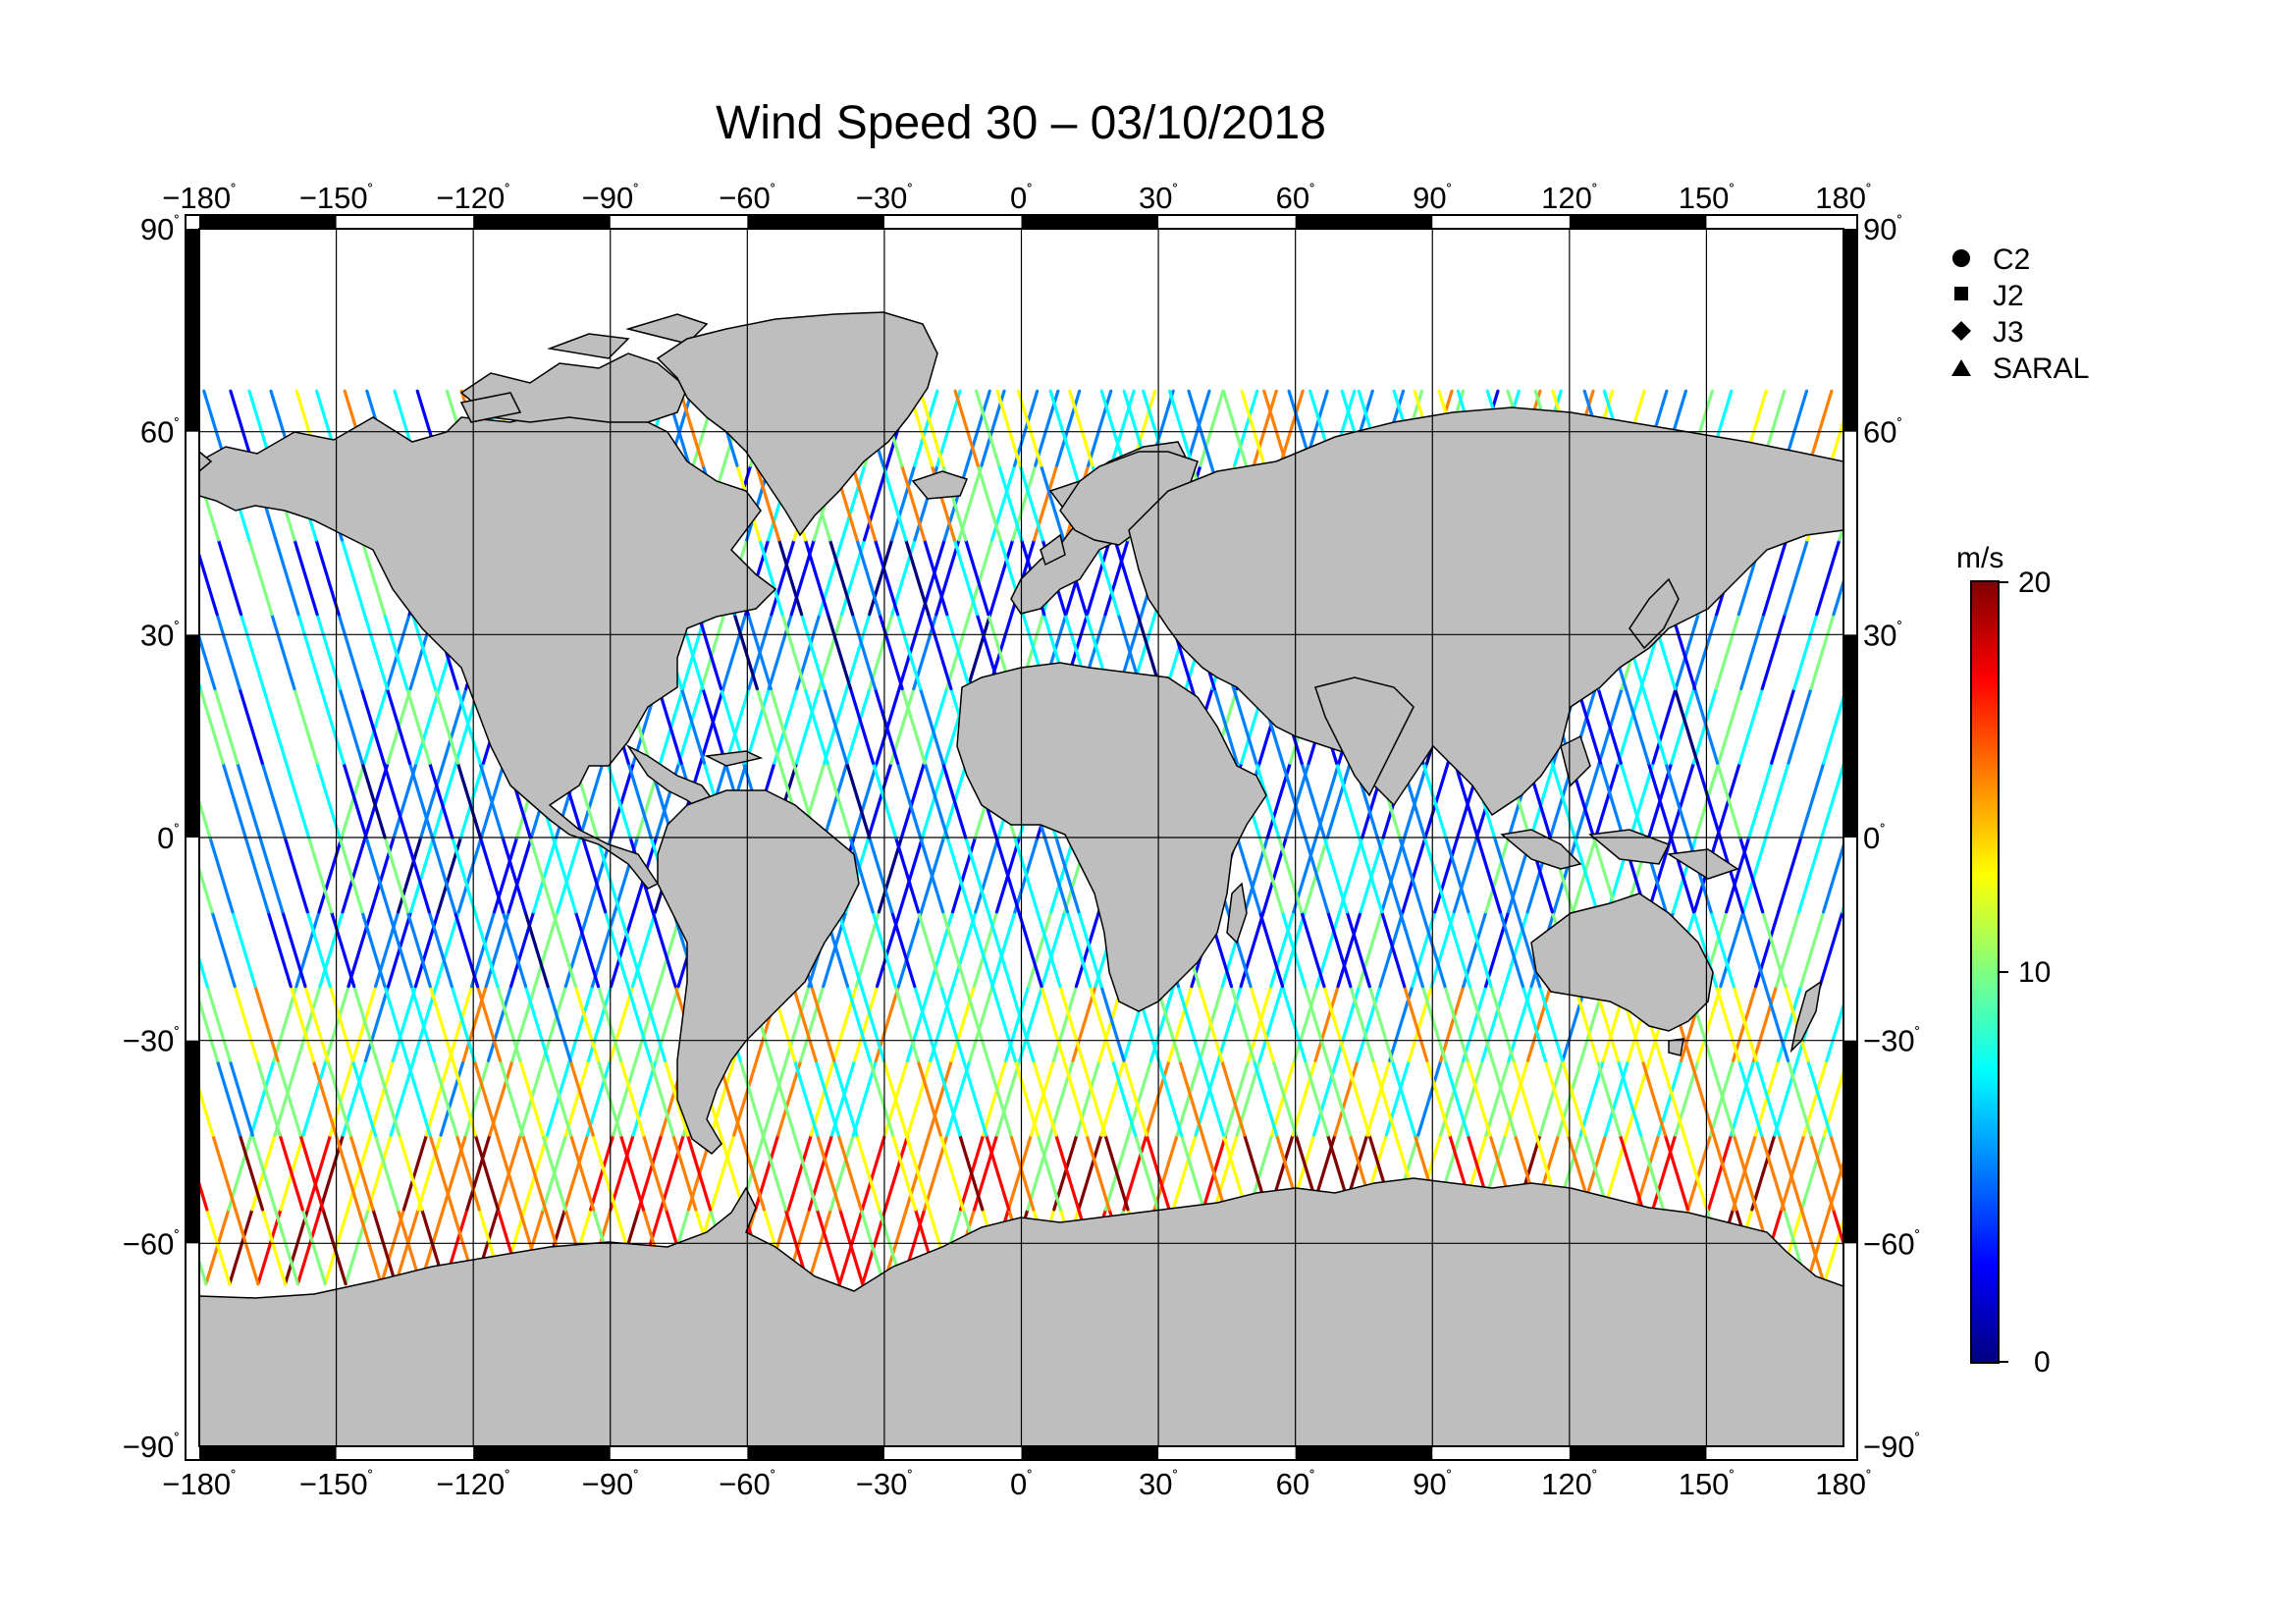 Image resolution: width=2296 pixels, height=1623 pixels. Describe the element at coordinates (199, 1484) in the screenshot. I see `lon-tick-bottom: −180˚` at that location.